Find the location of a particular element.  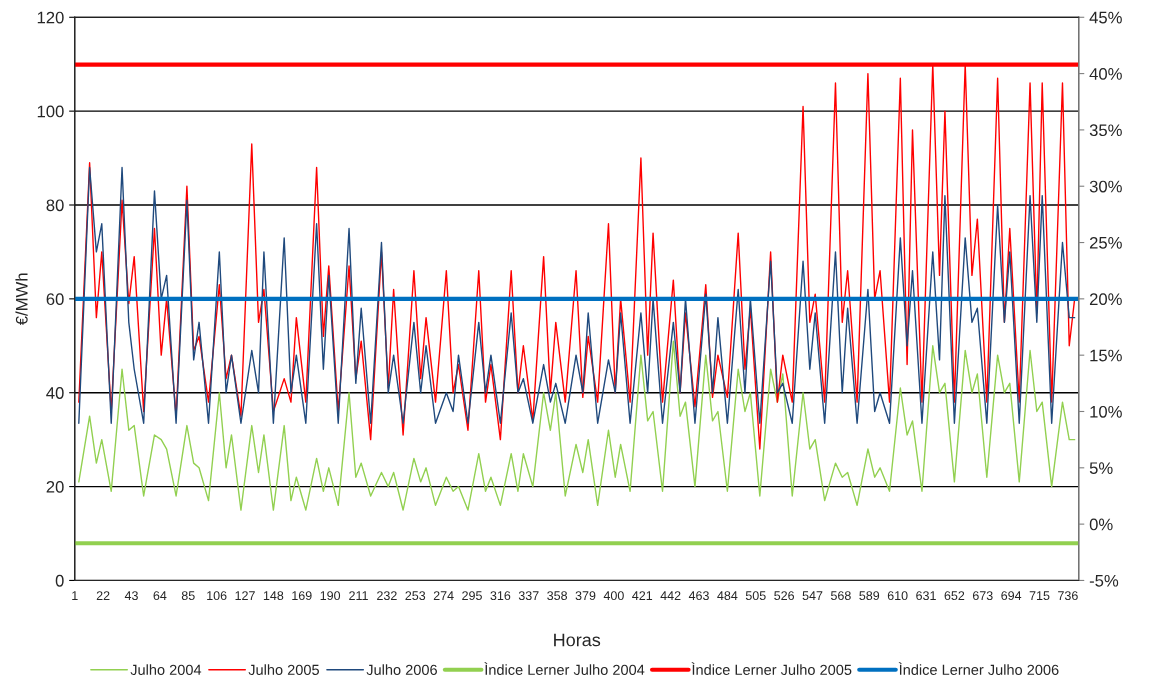

x-tick-label: 316 is located at coordinates (500, 596).